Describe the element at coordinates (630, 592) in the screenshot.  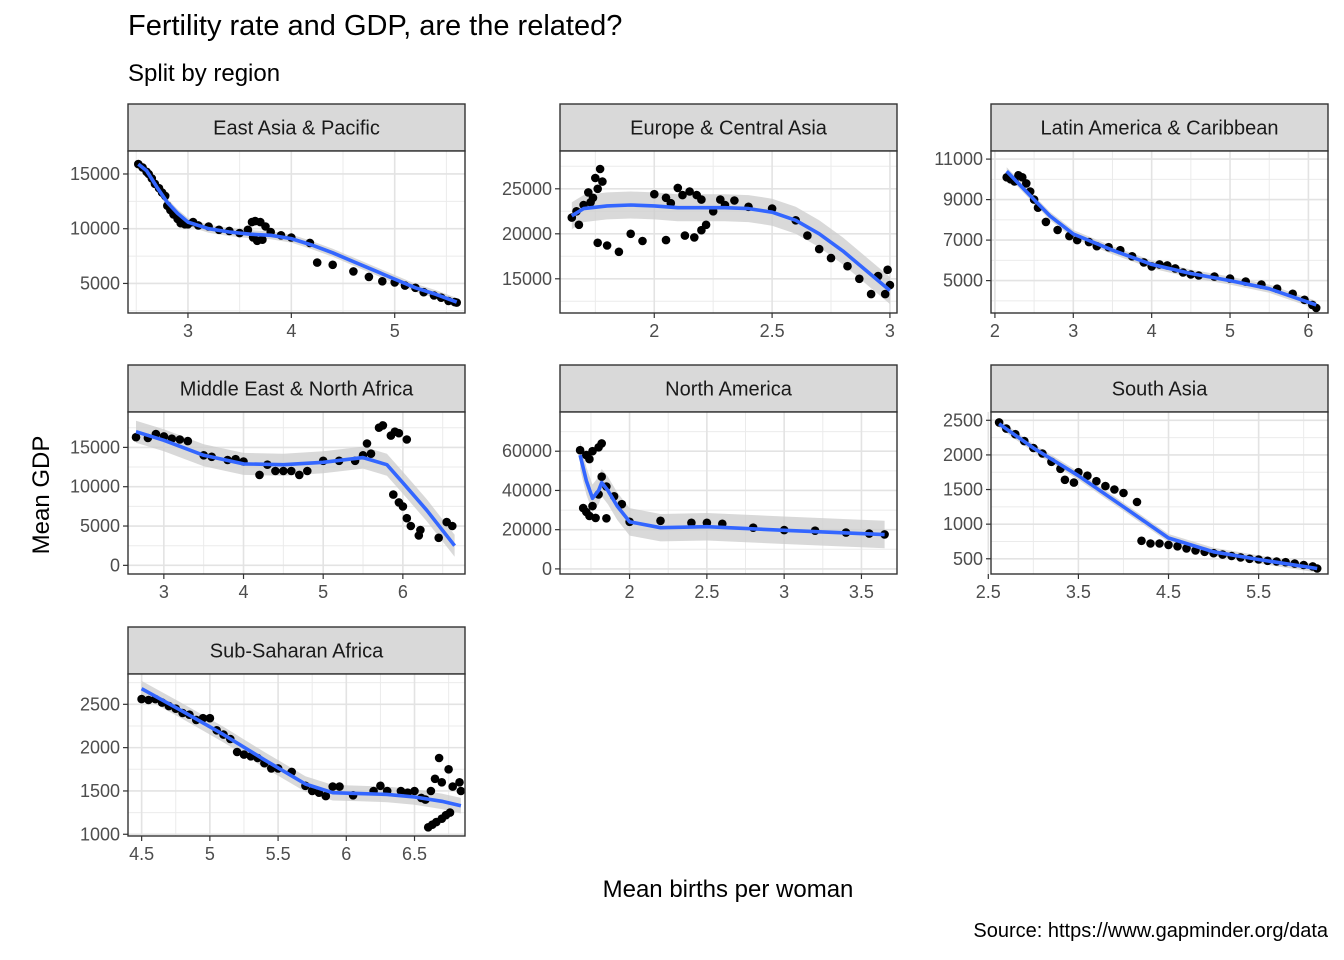
I see `x-tick-label: 2` at that location.